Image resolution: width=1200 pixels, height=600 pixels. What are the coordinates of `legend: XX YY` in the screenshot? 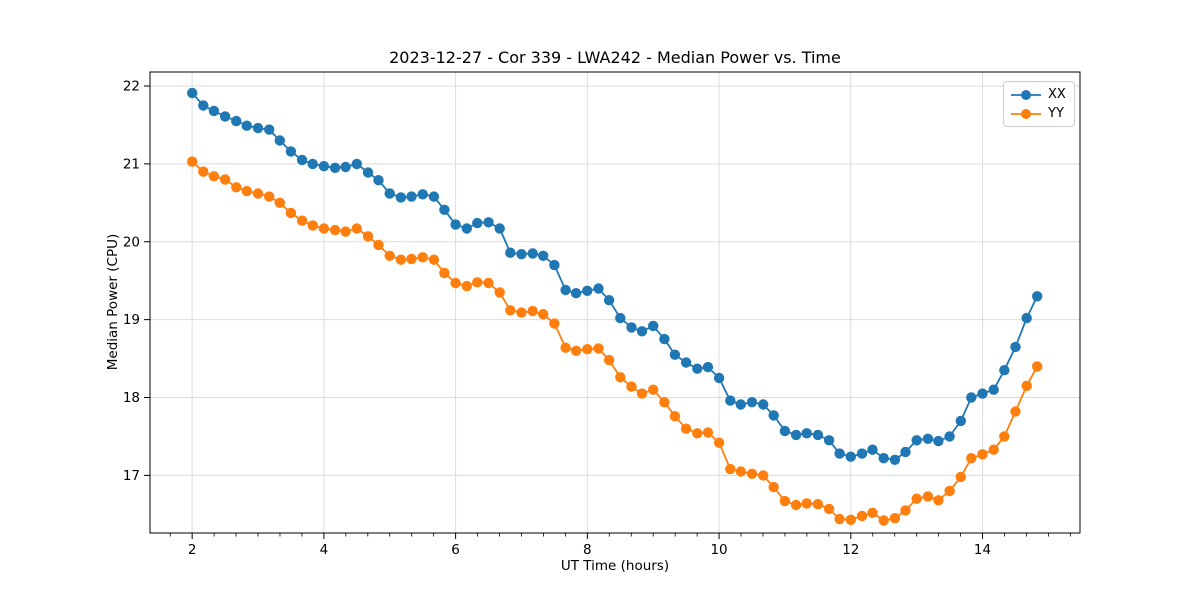 It's located at (1039, 104).